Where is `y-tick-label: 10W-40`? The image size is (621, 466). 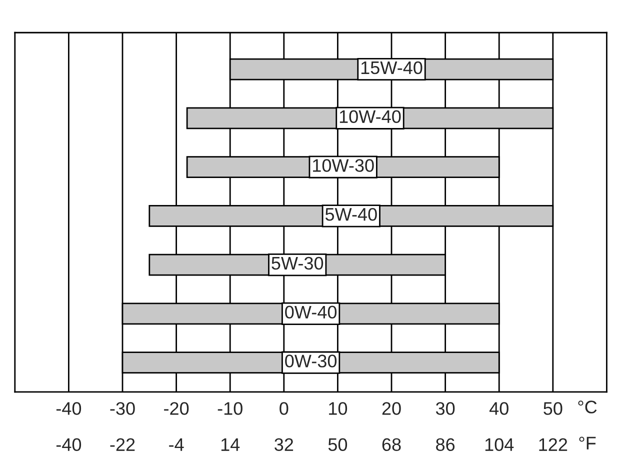
y-tick-label: 10W-40 is located at coordinates (370, 117).